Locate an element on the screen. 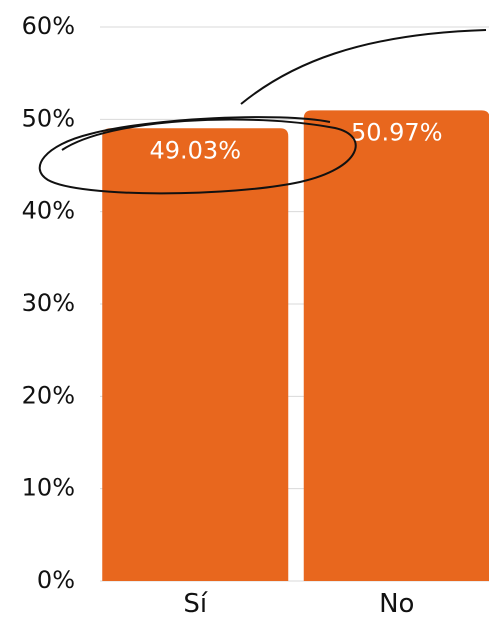  data-label: 50.97% is located at coordinates (397, 132).